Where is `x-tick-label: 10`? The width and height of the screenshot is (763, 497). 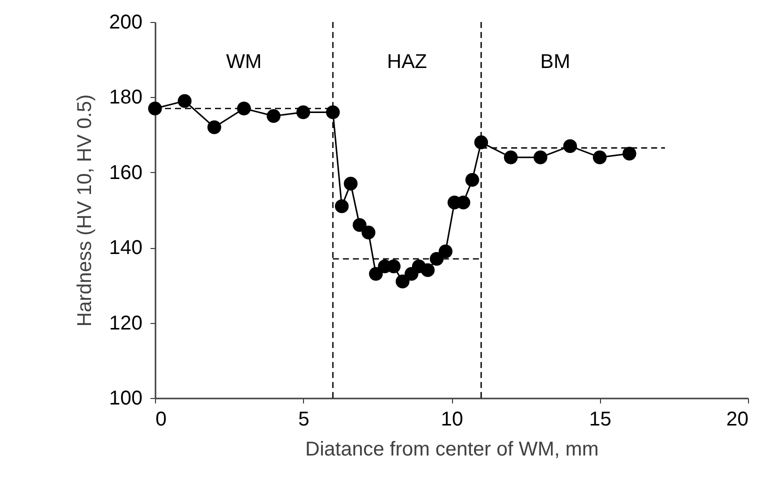 x-tick-label: 10 is located at coordinates (452, 419).